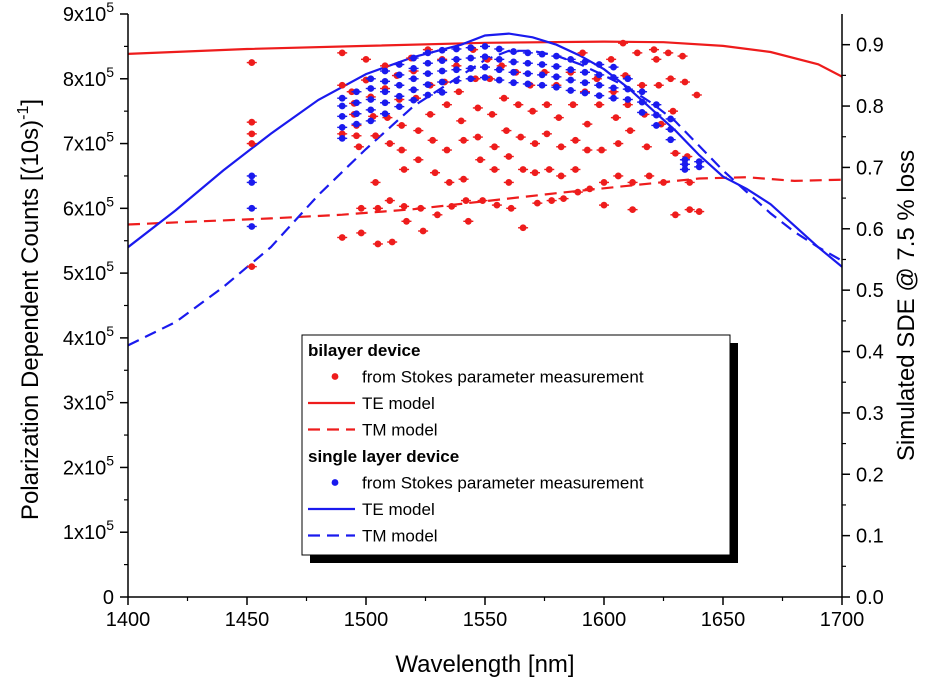 This screenshot has height=686, width=938. I want to click on x-tick-label: 1400, so click(128, 620).